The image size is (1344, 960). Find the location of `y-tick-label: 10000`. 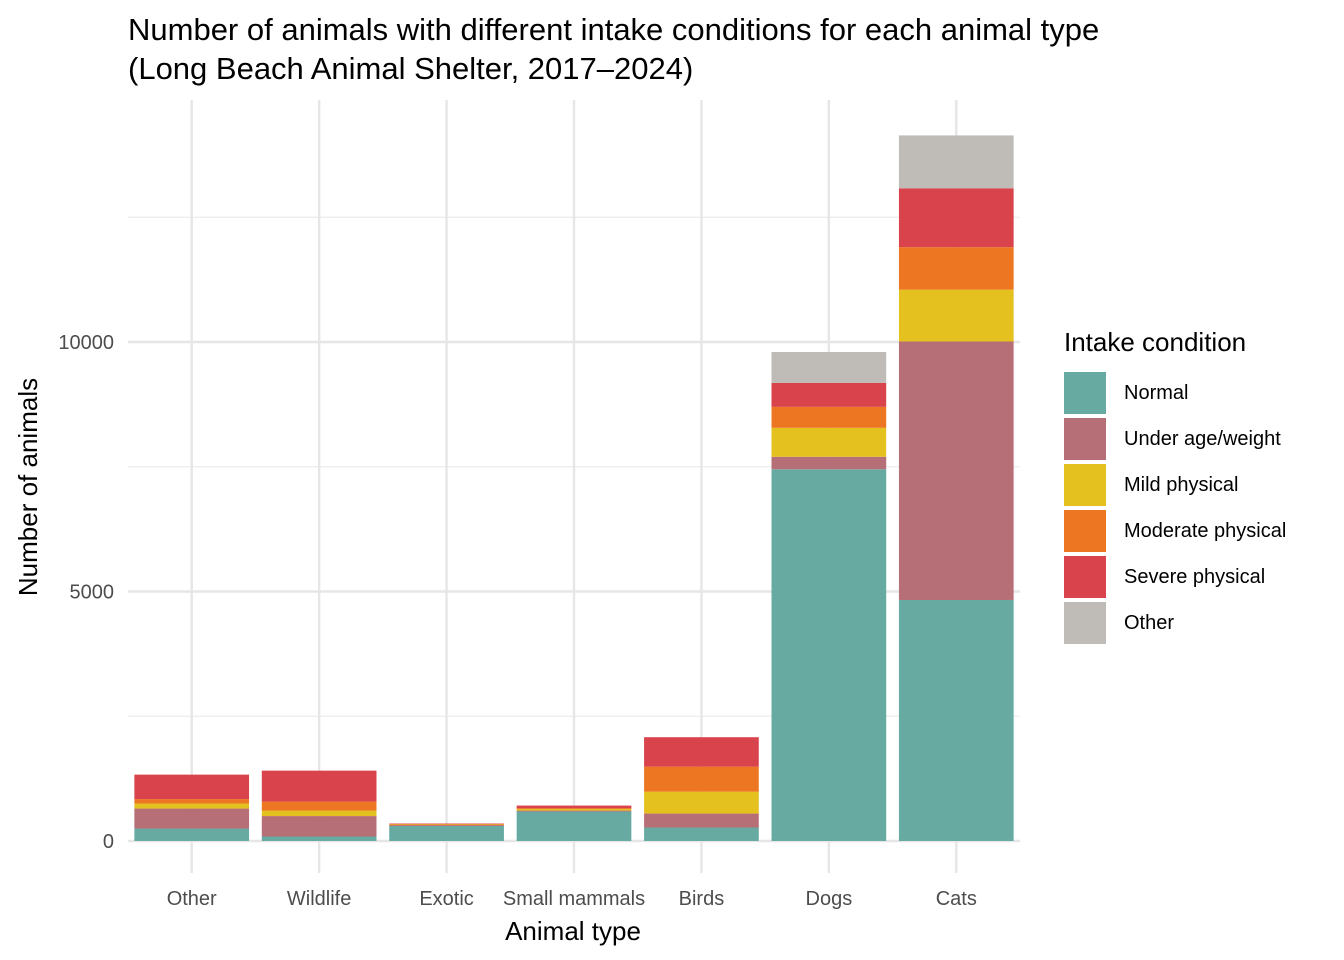

y-tick-label: 10000 is located at coordinates (86, 343).